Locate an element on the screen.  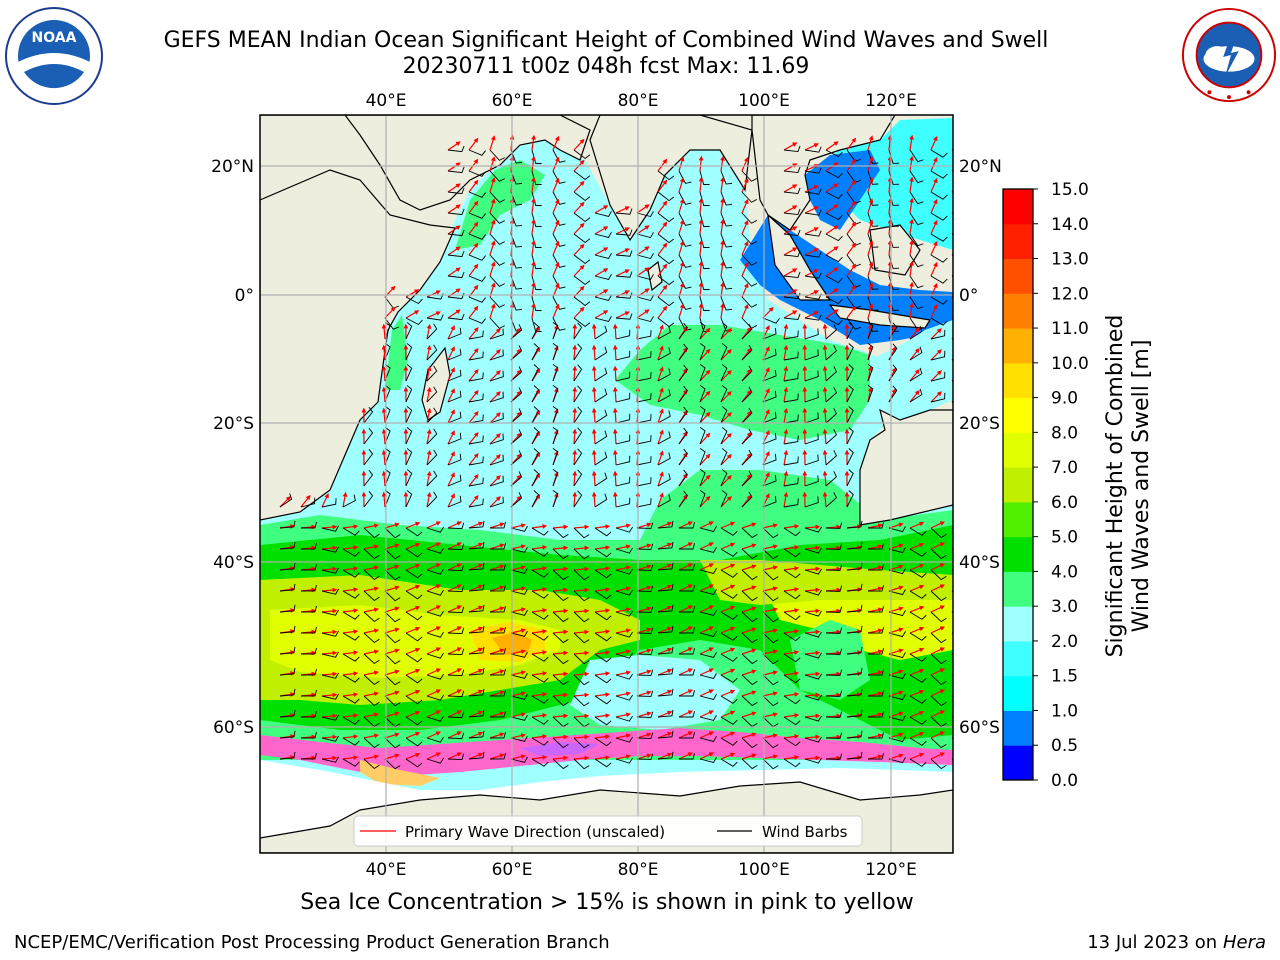
xtick-top-100e: 100°E is located at coordinates (764, 101).